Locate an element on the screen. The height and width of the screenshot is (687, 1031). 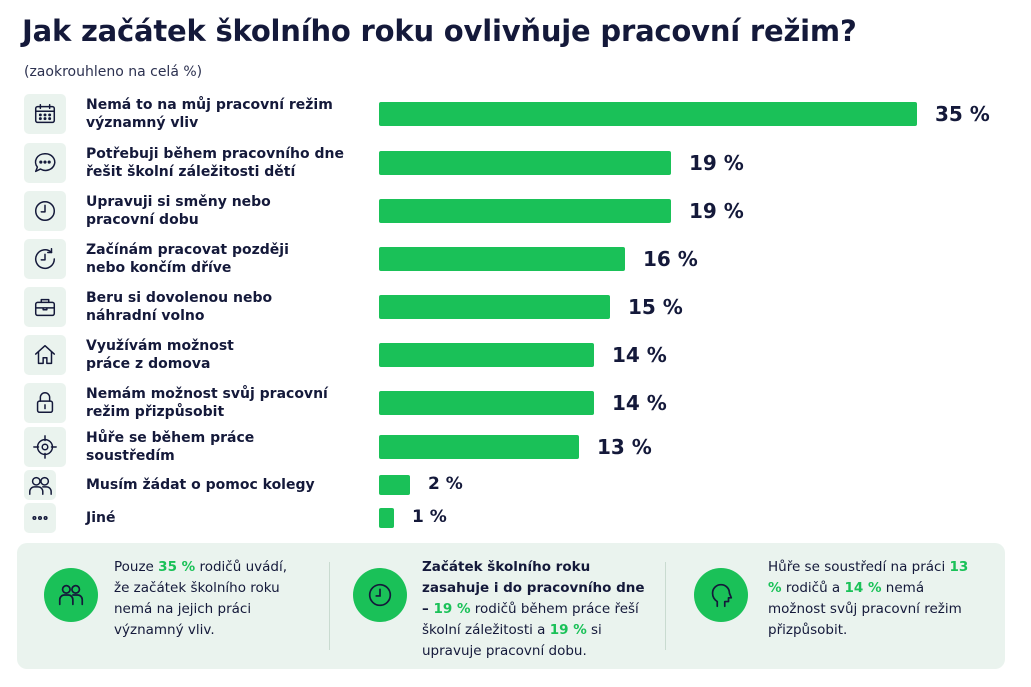
data-label: 13 % is located at coordinates (624, 446).